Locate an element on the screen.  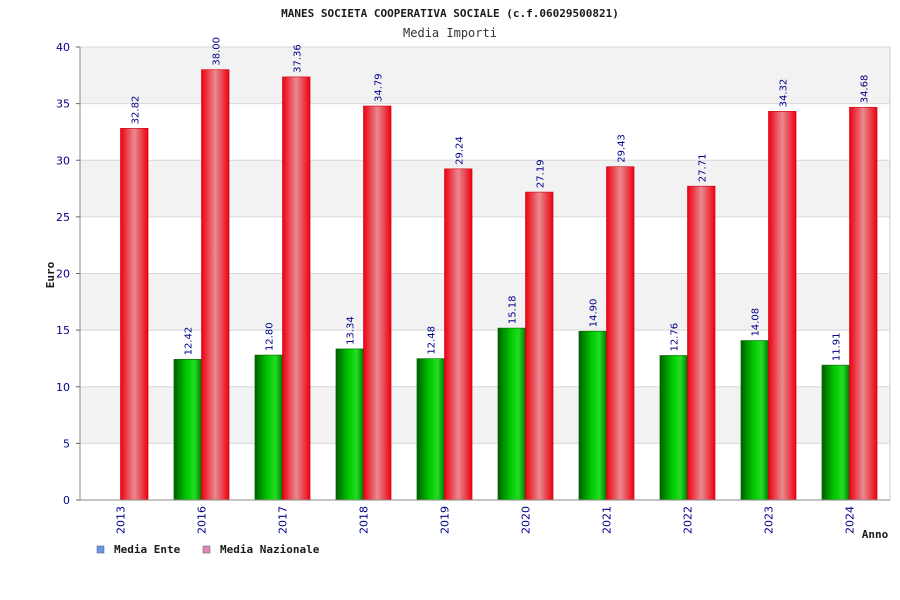
bar-media-ente-2018 is located at coordinates (349, 424).